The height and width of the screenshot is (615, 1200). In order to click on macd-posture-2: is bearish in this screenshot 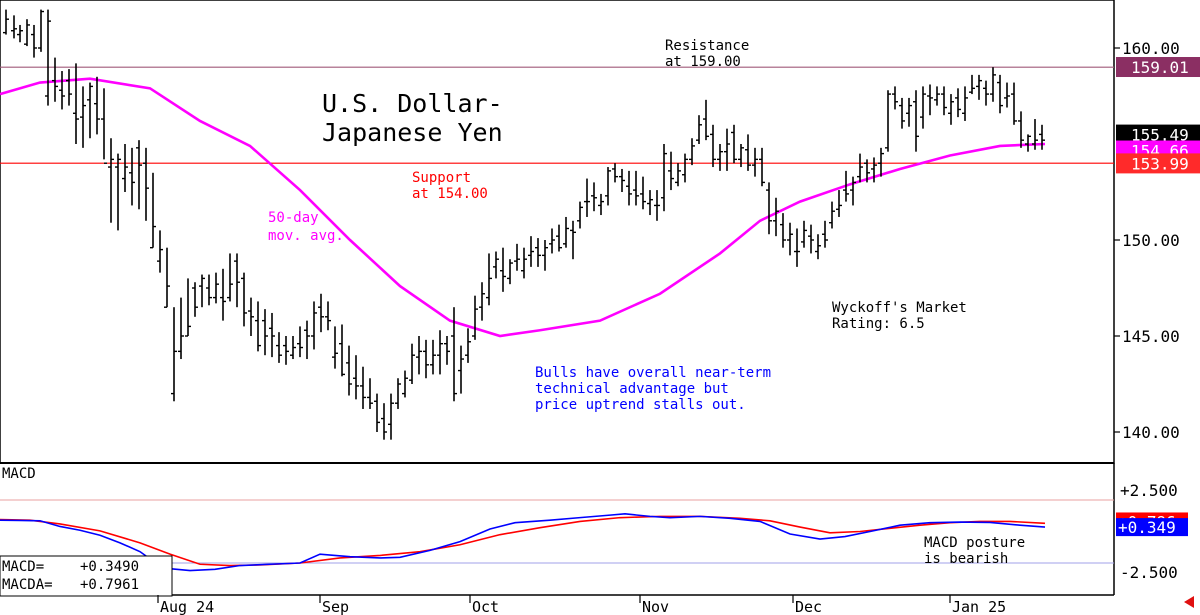, I will do `click(966, 559)`.